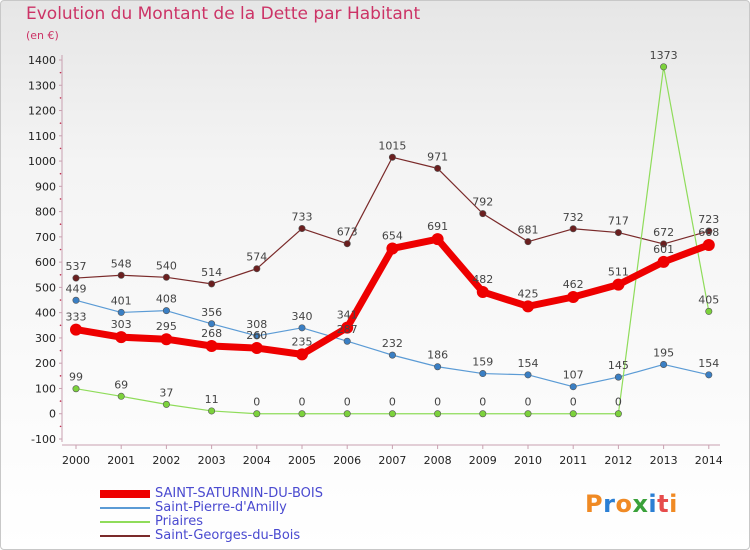  I want to click on y-tick-label: 1100, so click(42, 136).